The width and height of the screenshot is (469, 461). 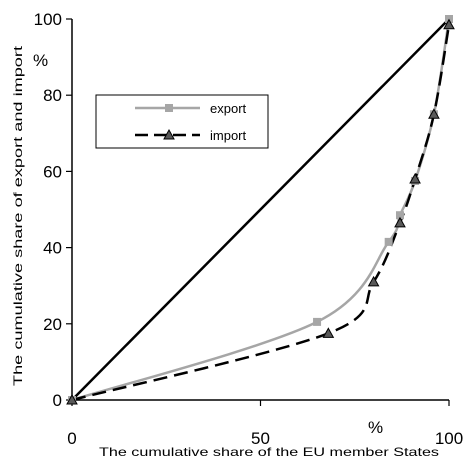 I want to click on legend-box, so click(x=182, y=121).